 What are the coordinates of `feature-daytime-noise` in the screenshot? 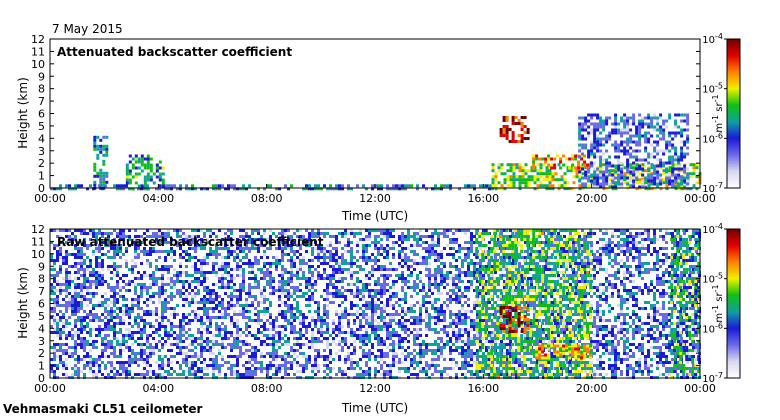 It's located at (534, 304).